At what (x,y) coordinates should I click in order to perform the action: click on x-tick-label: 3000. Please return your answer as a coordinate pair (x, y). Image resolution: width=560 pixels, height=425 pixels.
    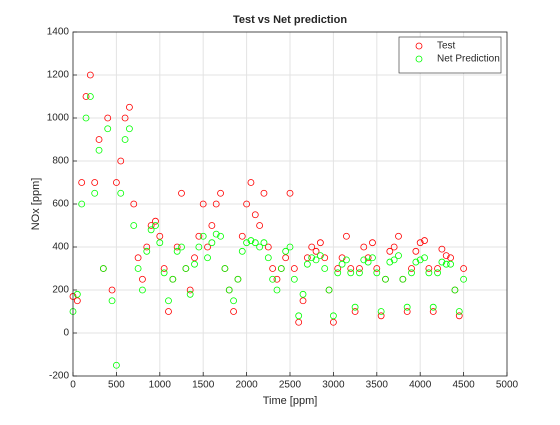
    Looking at the image, I should click on (333, 385).